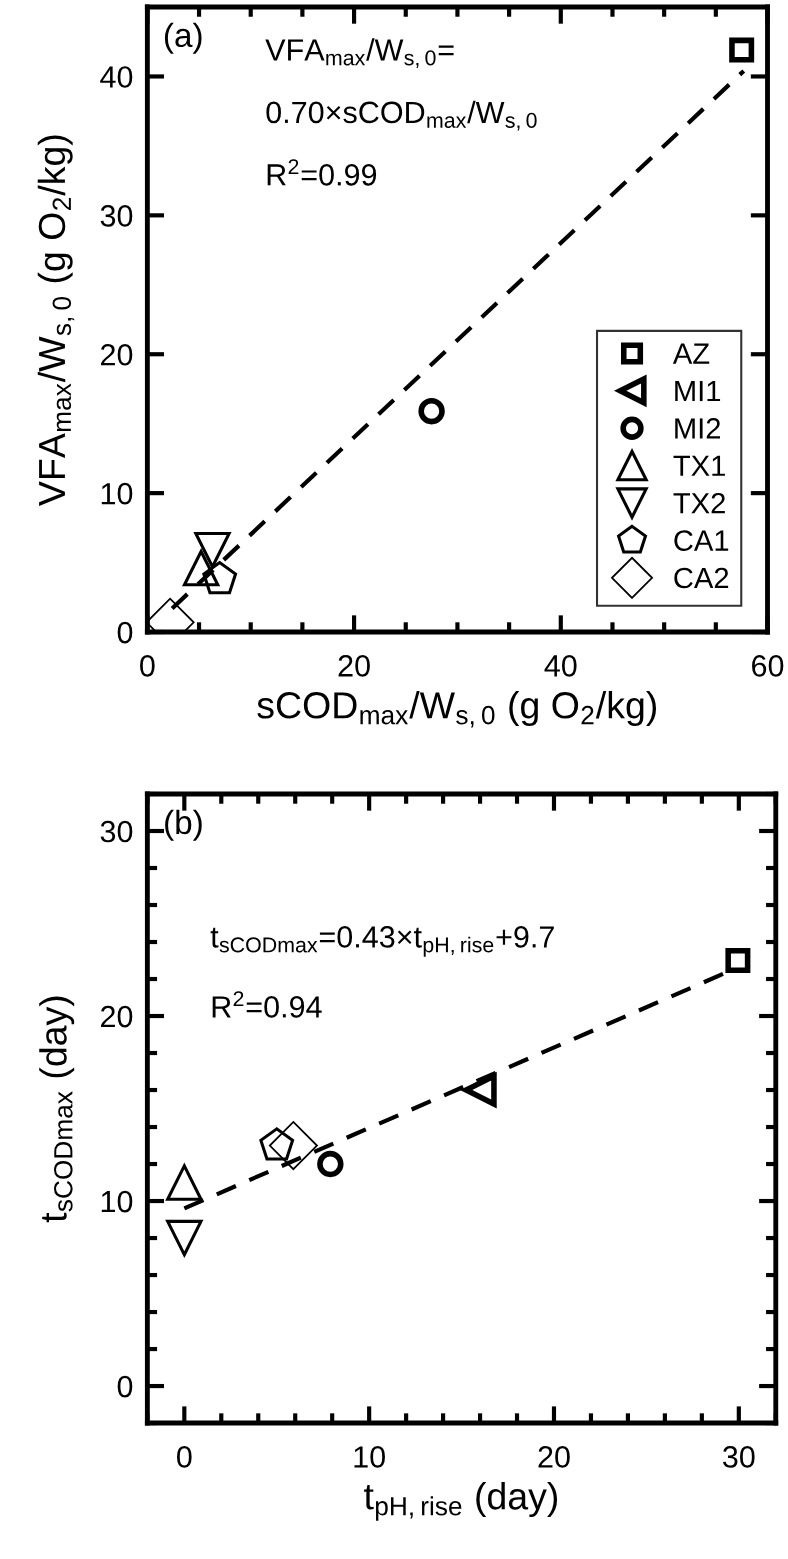 This screenshot has height=1559, width=788. I want to click on x-tick-label: 60, so click(768, 666).